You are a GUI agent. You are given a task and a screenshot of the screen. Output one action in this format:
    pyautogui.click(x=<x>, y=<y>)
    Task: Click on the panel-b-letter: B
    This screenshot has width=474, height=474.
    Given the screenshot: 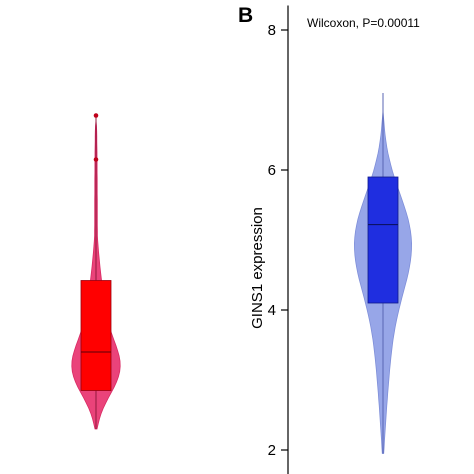 What is the action you would take?
    pyautogui.click(x=245, y=15)
    